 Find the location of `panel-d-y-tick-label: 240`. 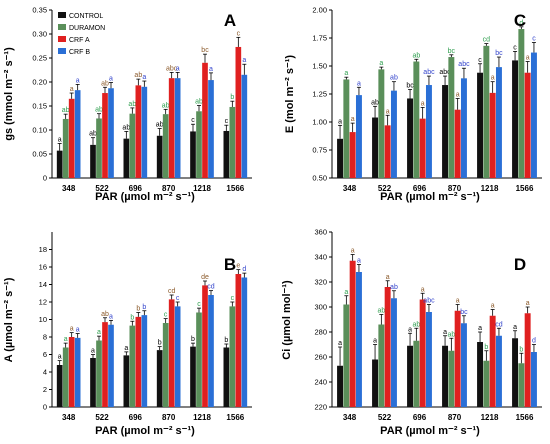

panel-d-y-tick-label: 240 is located at coordinates (320, 382).